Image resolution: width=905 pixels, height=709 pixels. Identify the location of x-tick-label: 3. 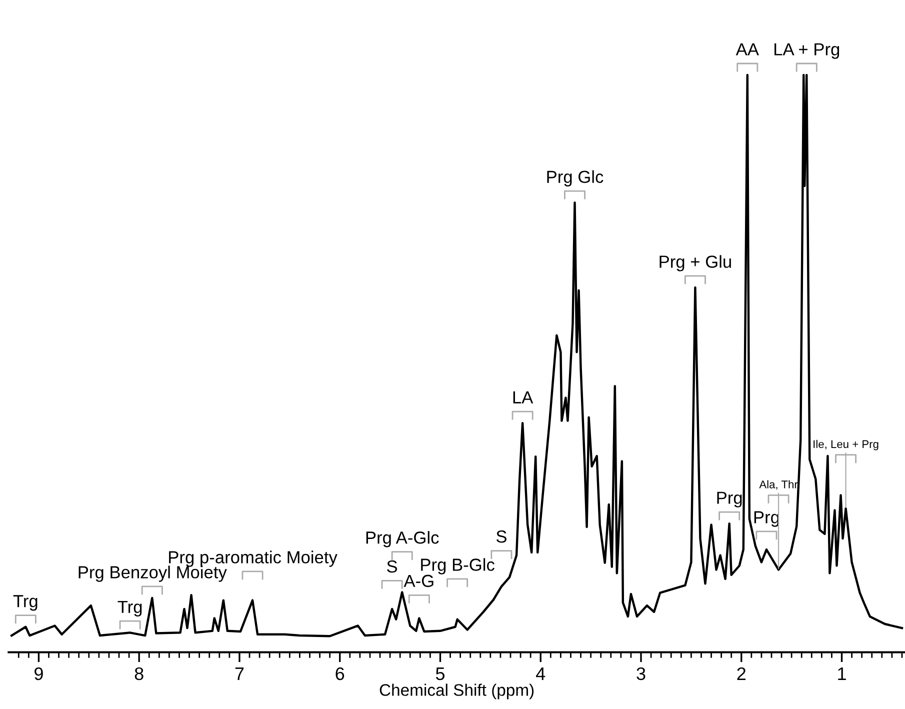
(641, 673).